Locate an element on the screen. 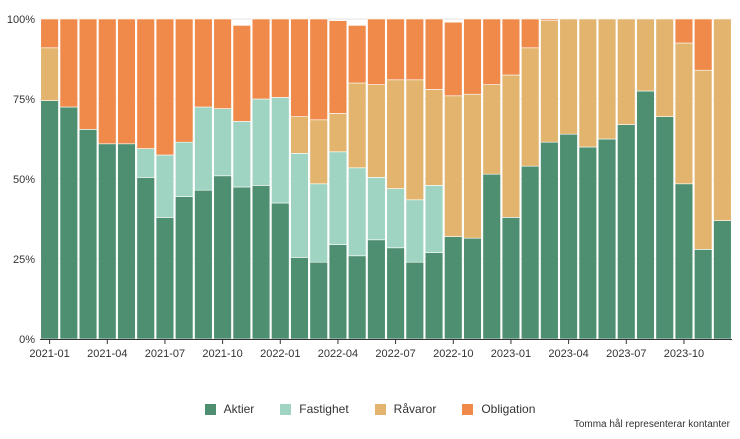 Image resolution: width=740 pixels, height=439 pixels. legend-item-fastighet: Fastighet is located at coordinates (314, 409).